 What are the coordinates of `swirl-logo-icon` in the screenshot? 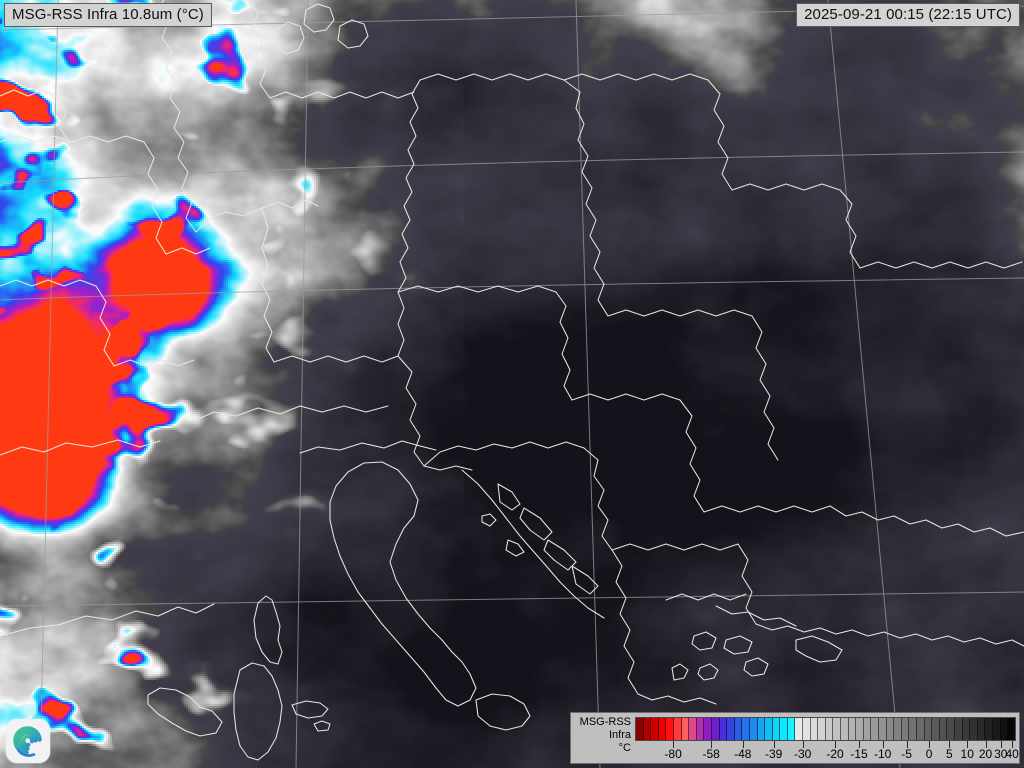 It's located at (28, 741).